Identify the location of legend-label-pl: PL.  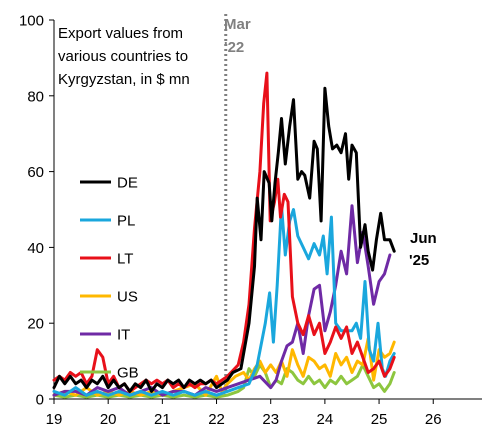
(126, 221).